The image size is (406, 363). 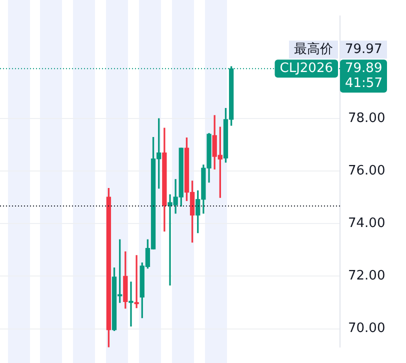 What do you see at coordinates (367, 223) in the screenshot?
I see `y-tick-label: 74.00` at bounding box center [367, 223].